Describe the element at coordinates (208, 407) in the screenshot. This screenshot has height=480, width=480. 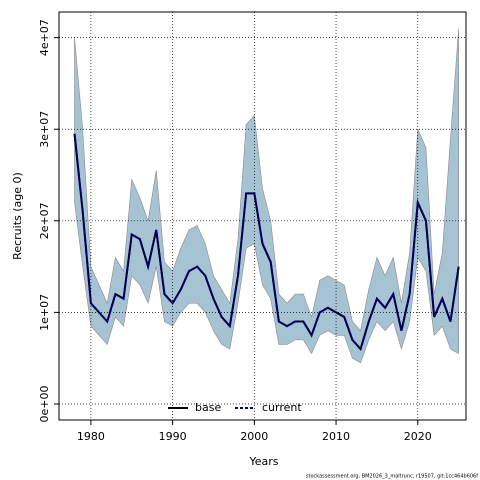
I see `legend-label: base` at that location.